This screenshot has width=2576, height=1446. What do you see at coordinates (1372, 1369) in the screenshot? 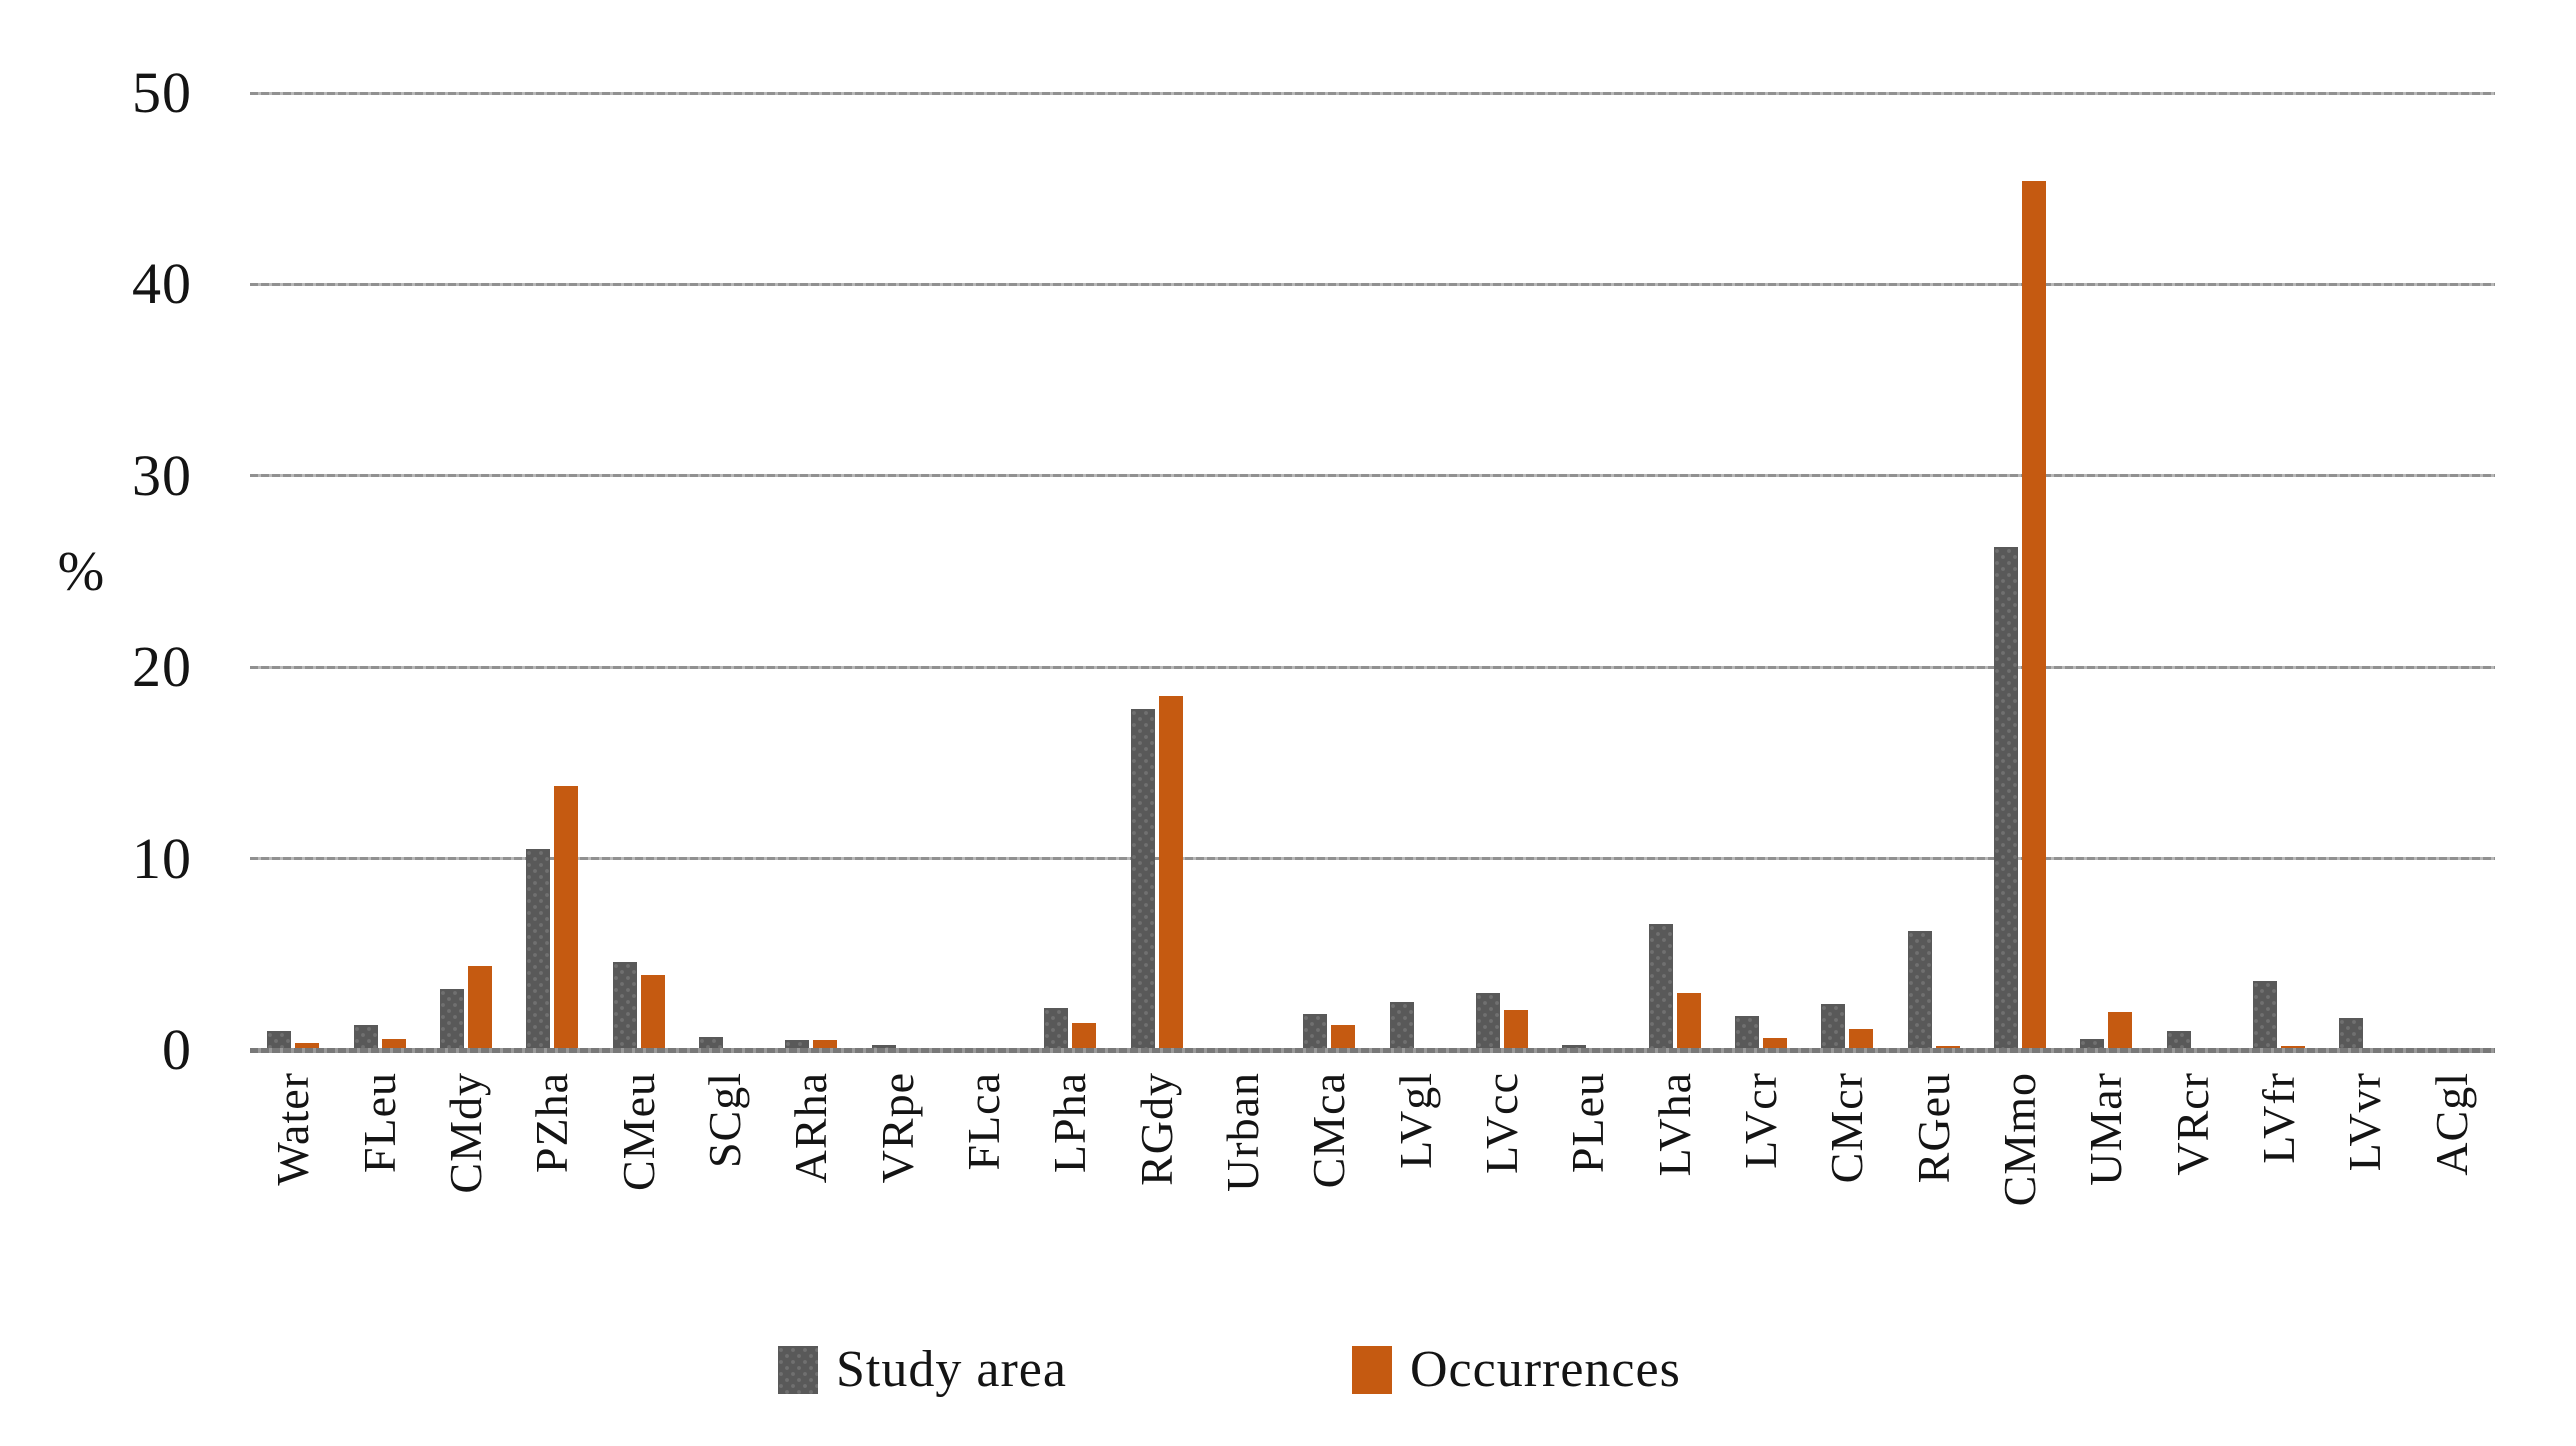
I see `occurrences-swatch-icon` at bounding box center [1372, 1369].